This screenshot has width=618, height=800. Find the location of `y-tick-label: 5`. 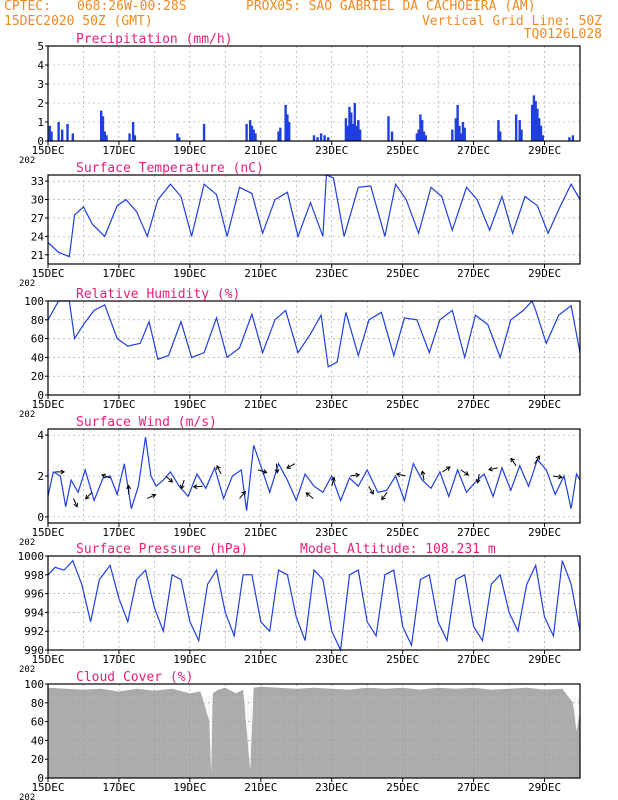

y-tick-label: 5 is located at coordinates (40, 46).